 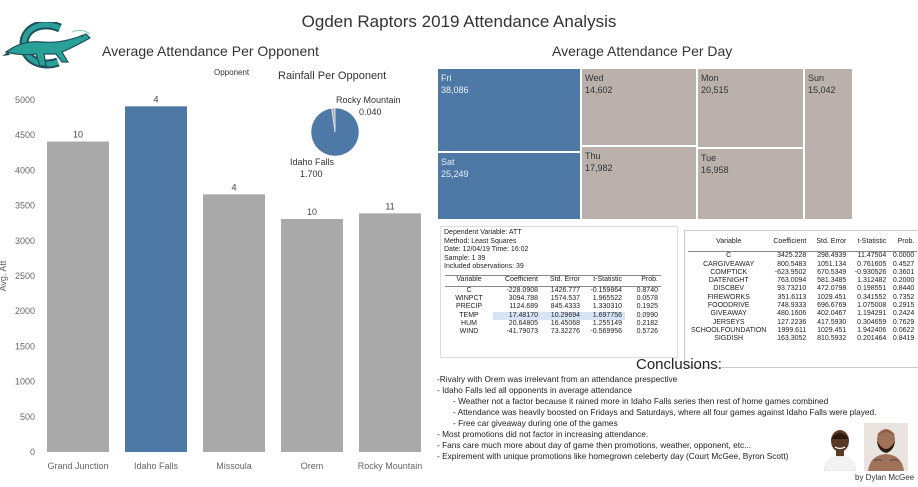 I want to click on x-tick-label: Grand Junction, so click(x=77, y=466).